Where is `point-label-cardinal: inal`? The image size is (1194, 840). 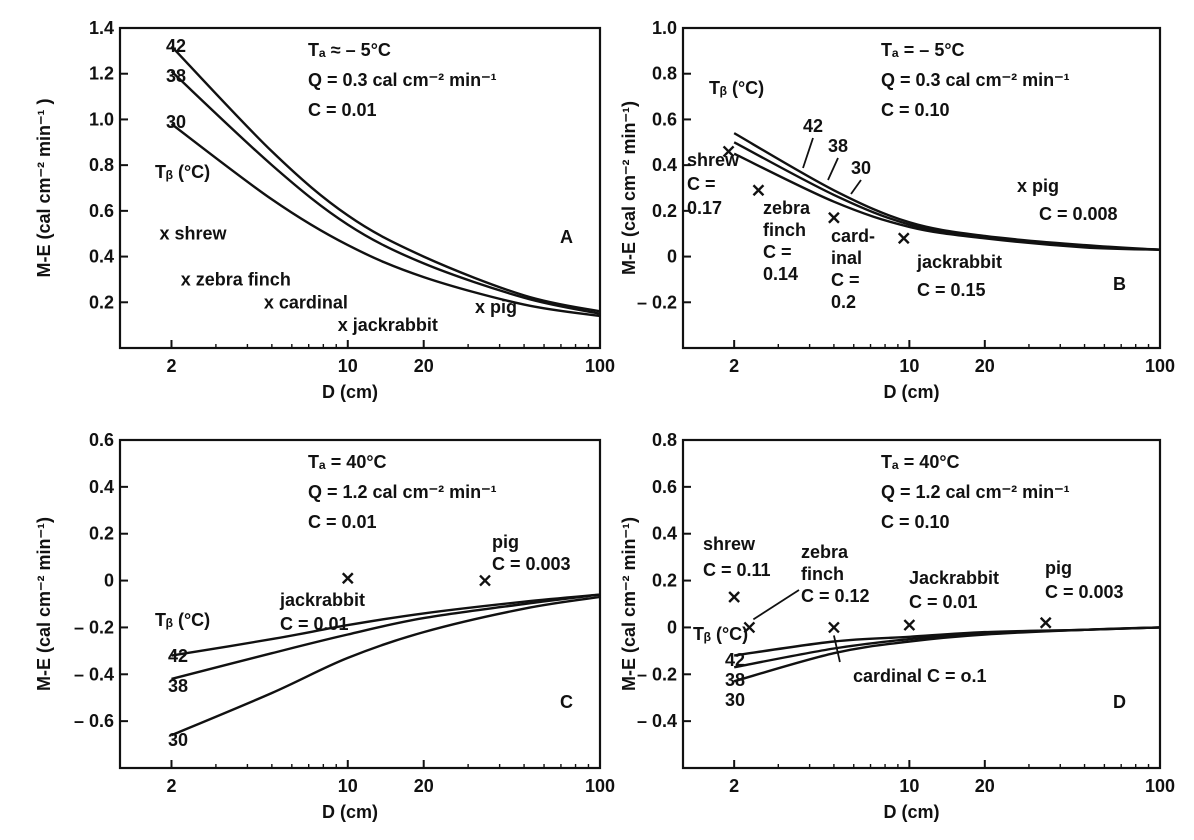
point-label-cardinal: inal is located at coordinates (846, 258).